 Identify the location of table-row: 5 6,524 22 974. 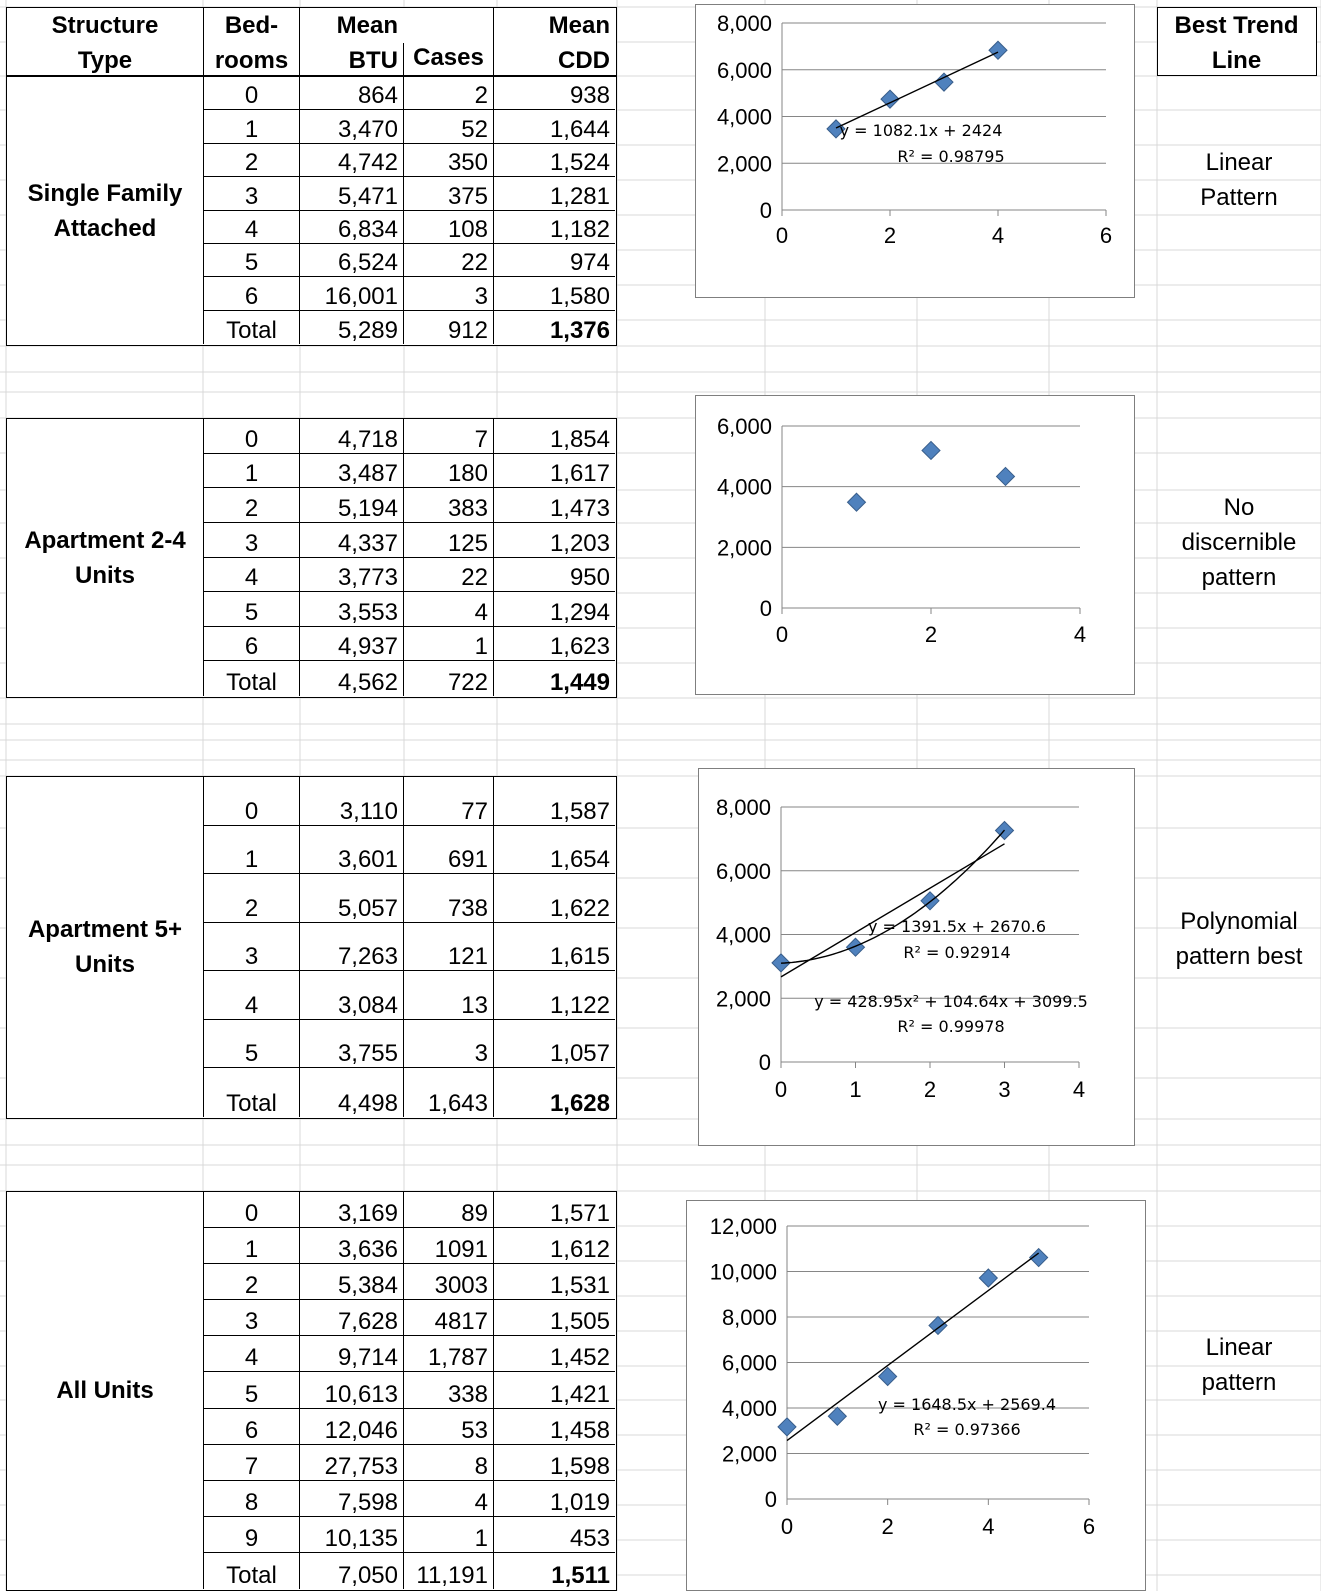
(311, 260).